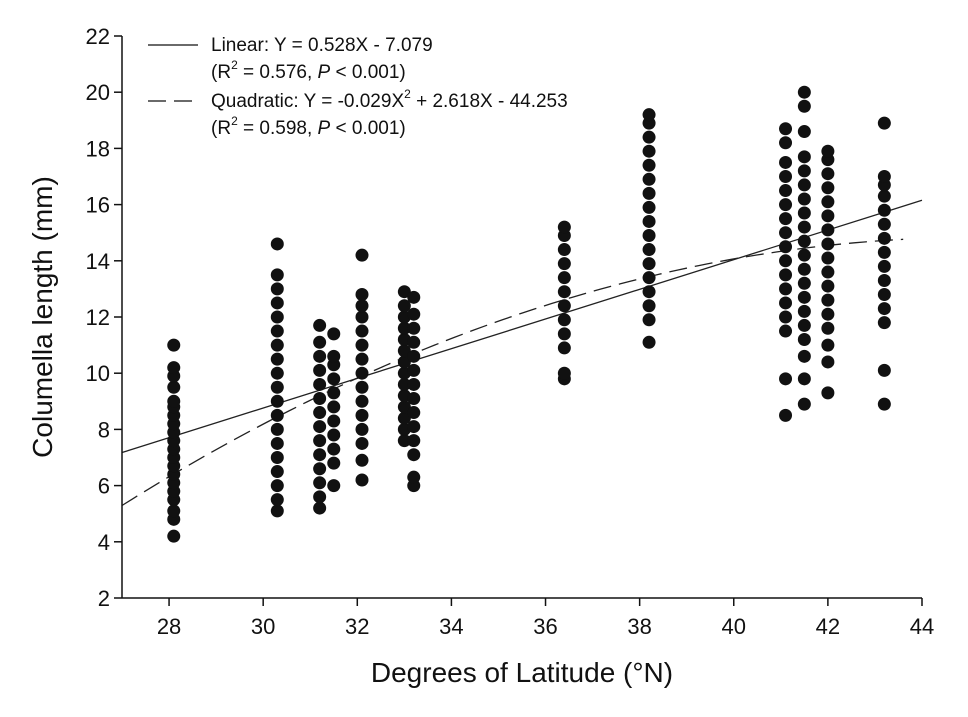  What do you see at coordinates (98, 373) in the screenshot?
I see `y-tick-label: 10` at bounding box center [98, 373].